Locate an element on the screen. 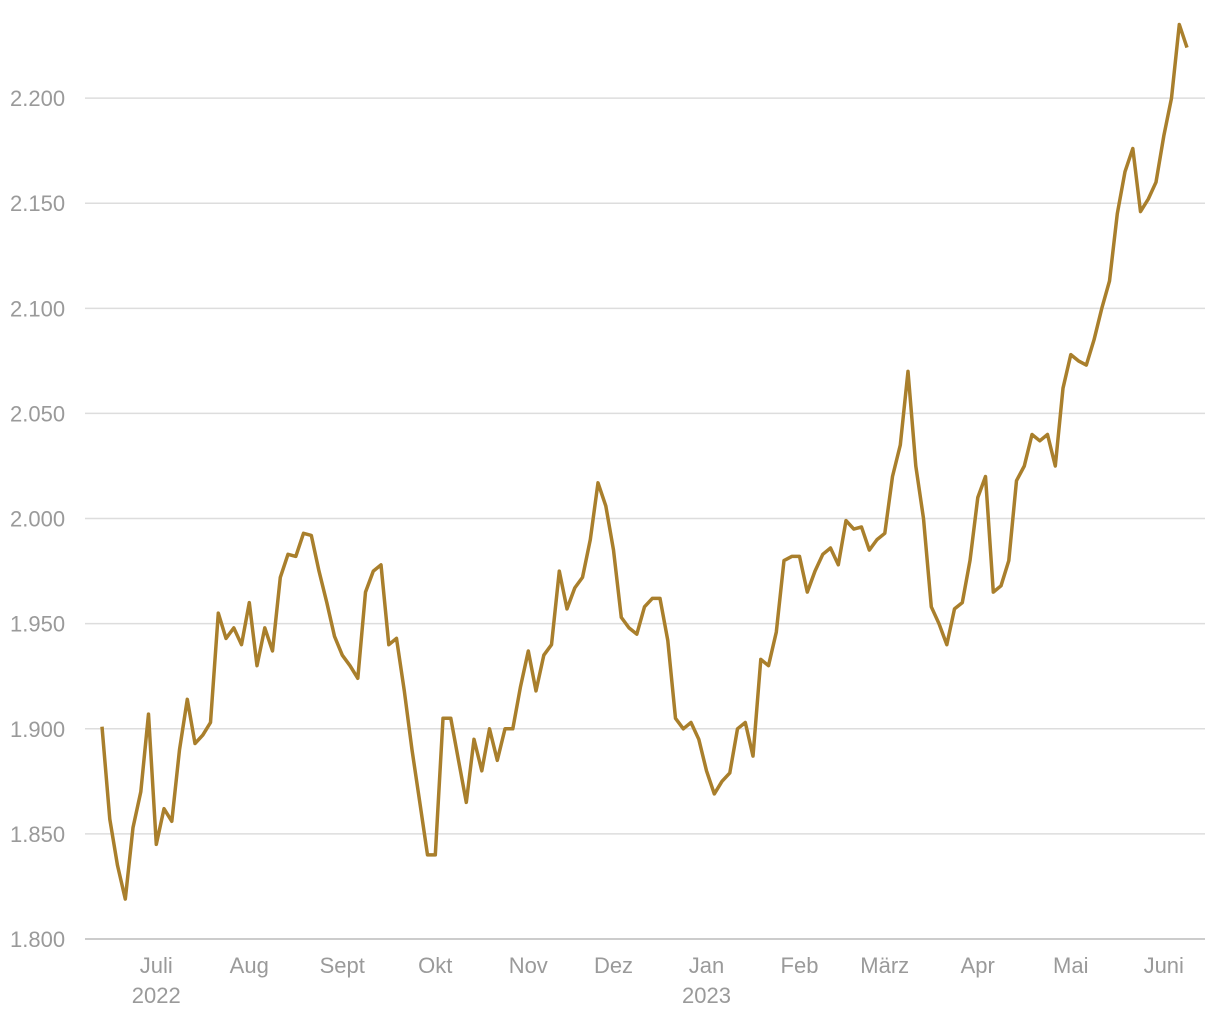 The width and height of the screenshot is (1220, 1020). x-tick-label: Mai is located at coordinates (1070, 965).